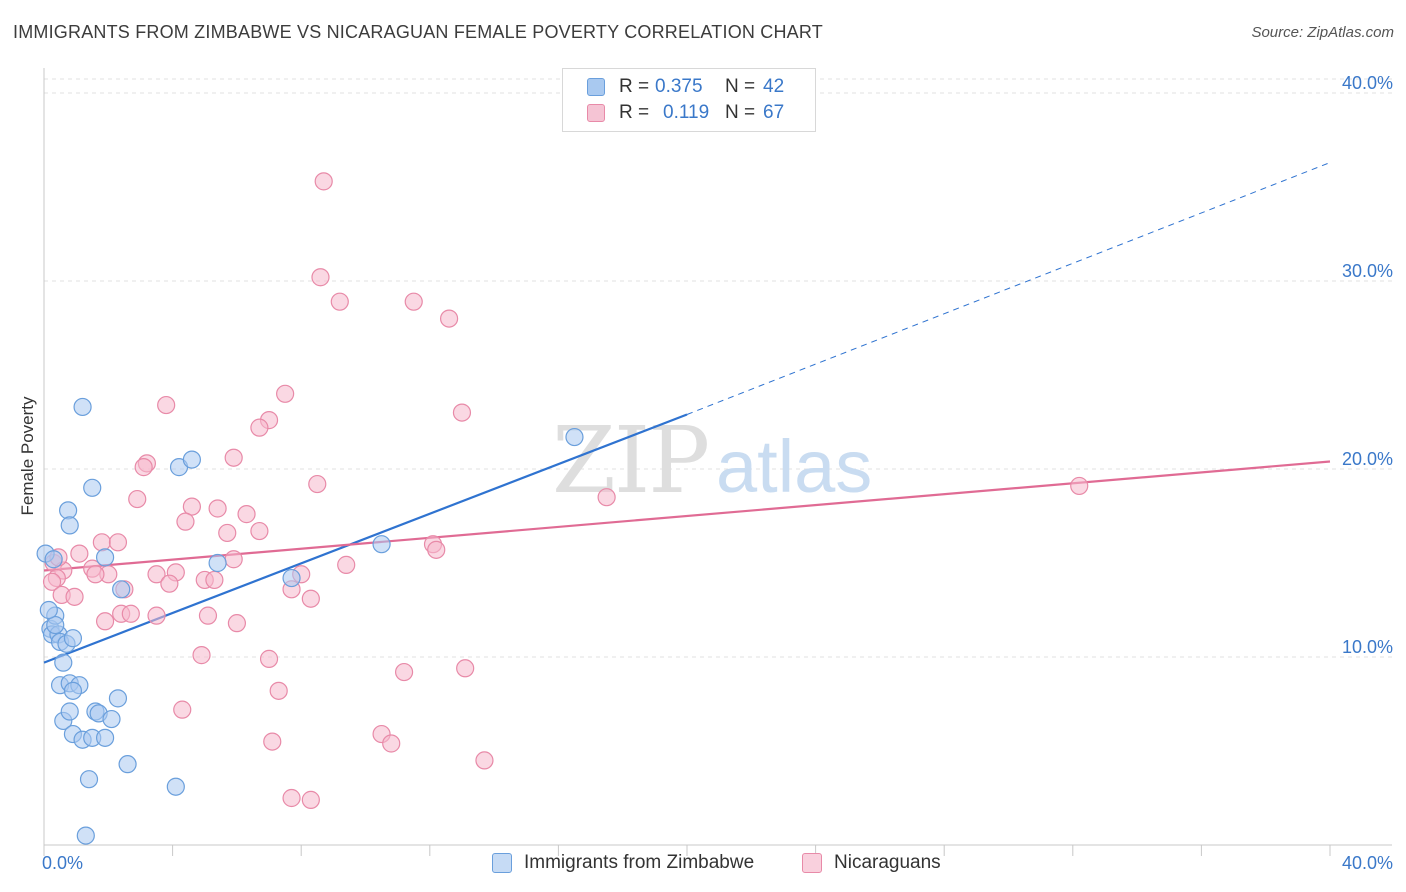 The width and height of the screenshot is (1406, 892). Describe the element at coordinates (794, 466) in the screenshot. I see `watermark-atlas: atlas` at that location.